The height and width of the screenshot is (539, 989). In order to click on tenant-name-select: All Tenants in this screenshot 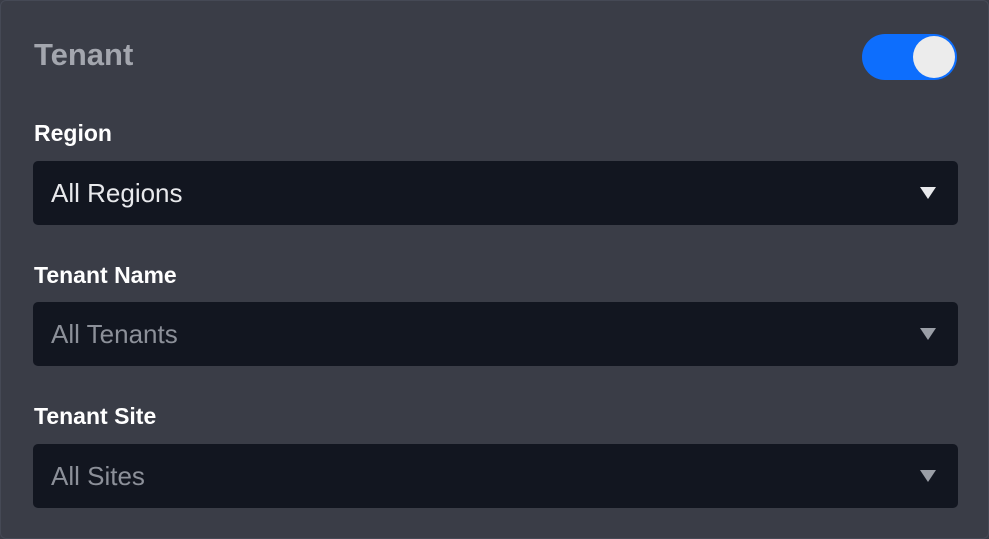, I will do `click(495, 334)`.